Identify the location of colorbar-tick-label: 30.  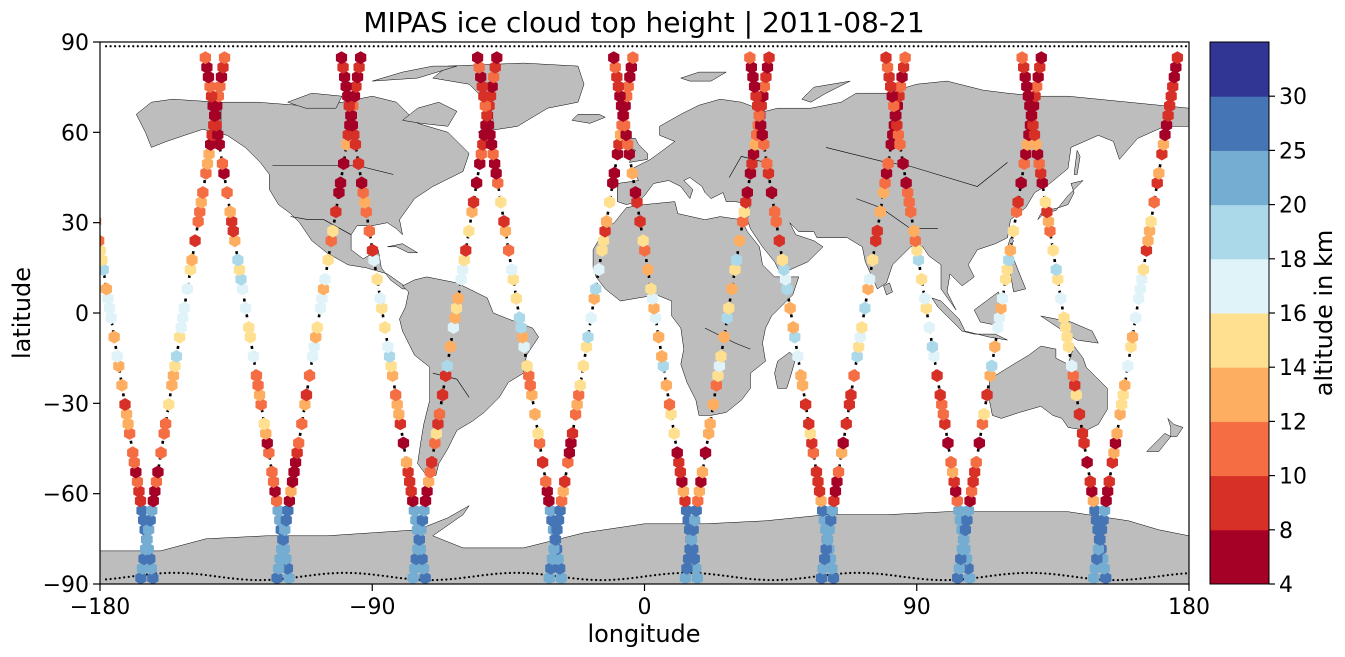
(1293, 97).